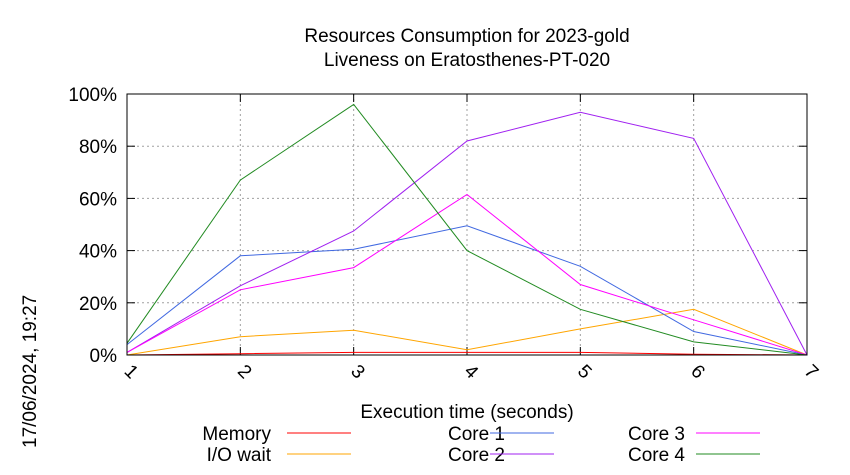 Image resolution: width=850 pixels, height=475 pixels. I want to click on legend-label-core-1: Core 1, so click(476, 434).